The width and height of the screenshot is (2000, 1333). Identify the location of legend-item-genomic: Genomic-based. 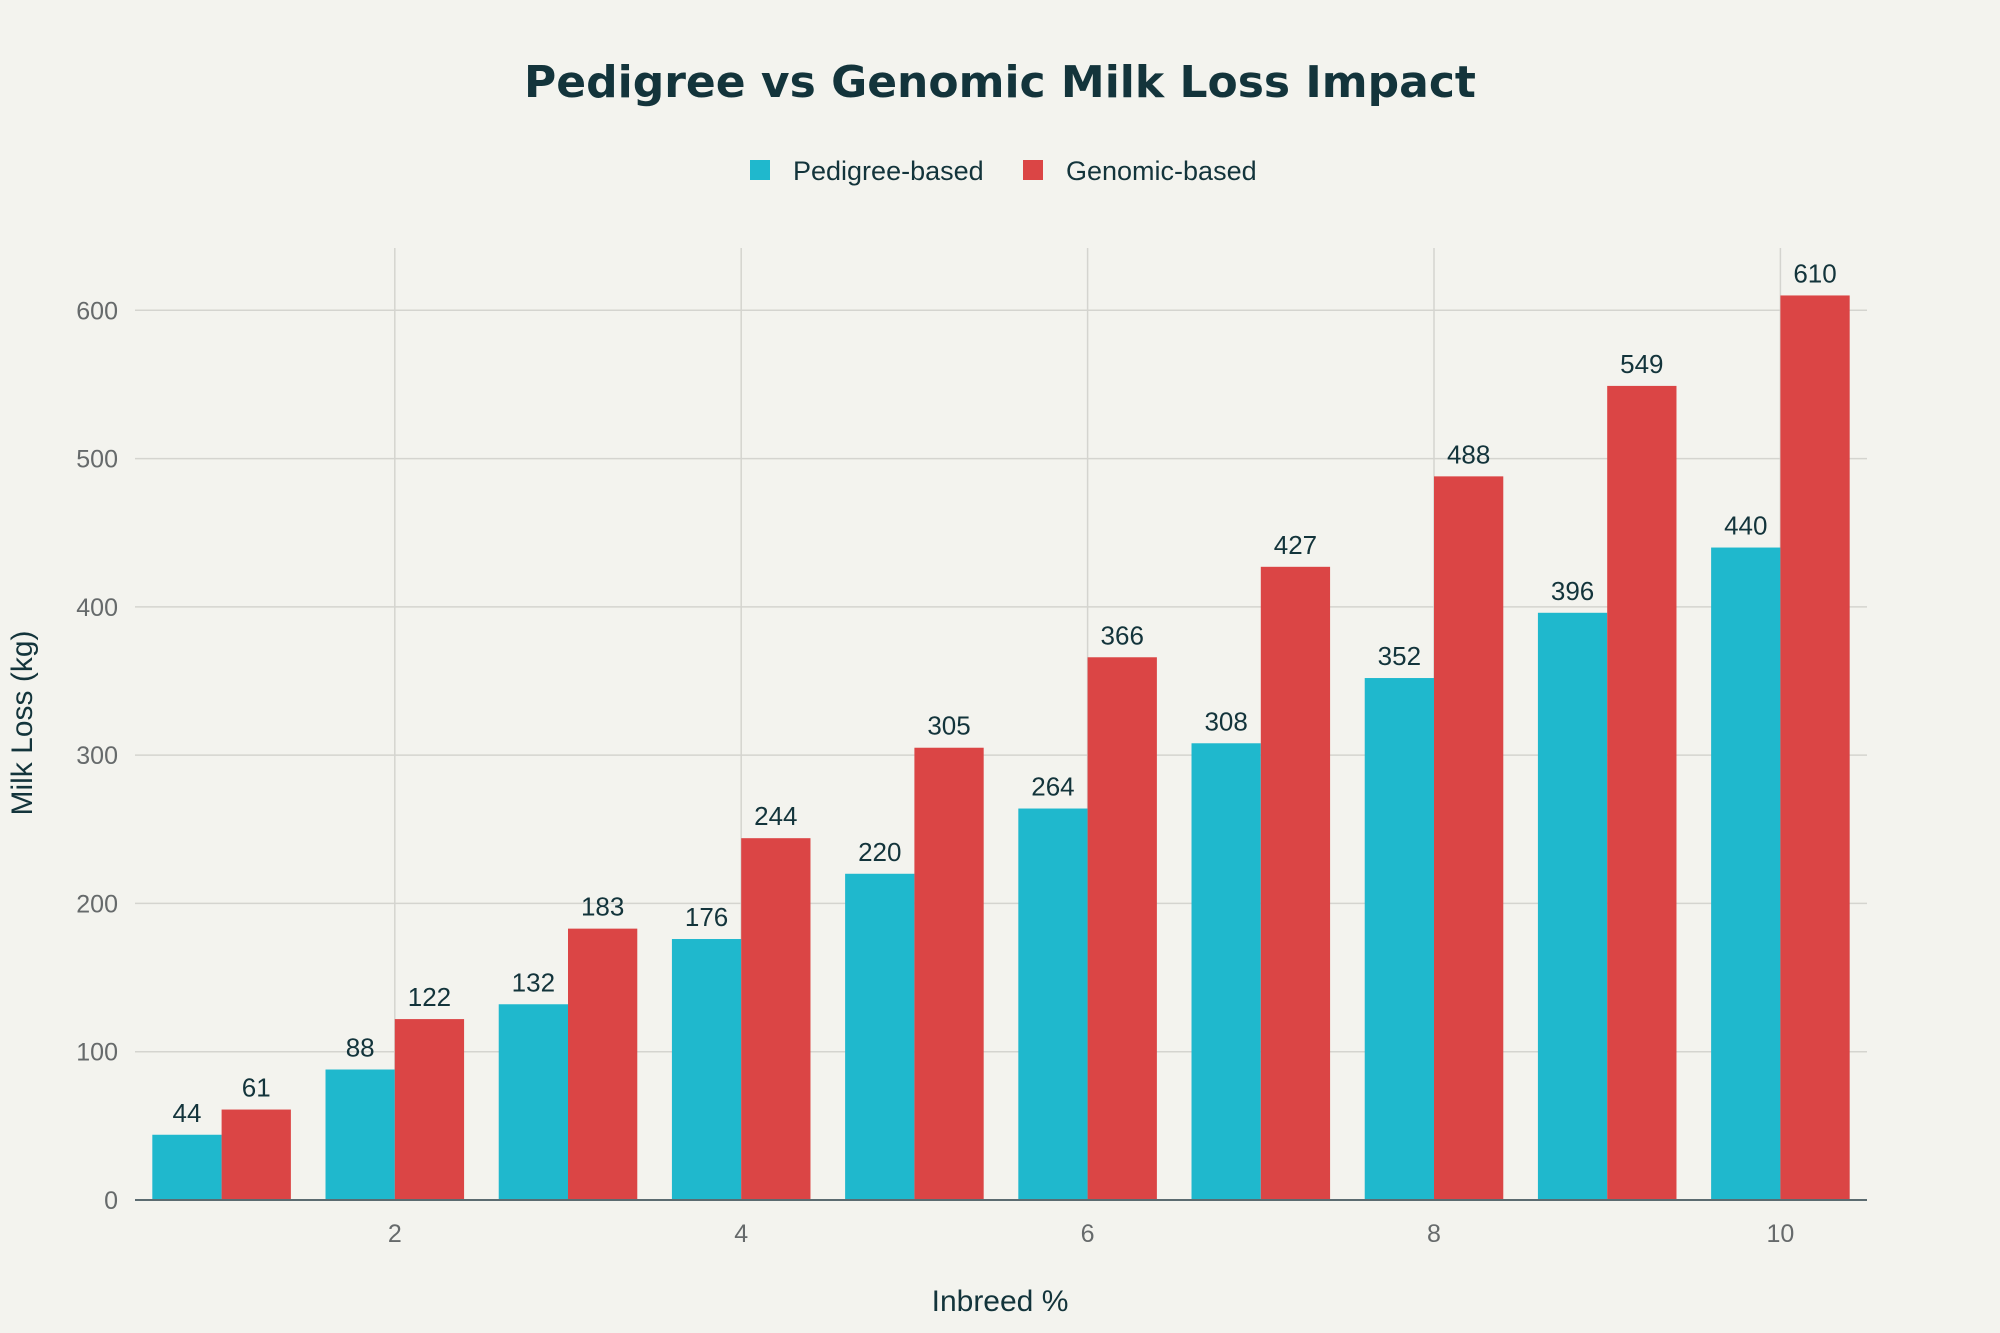
(1140, 171).